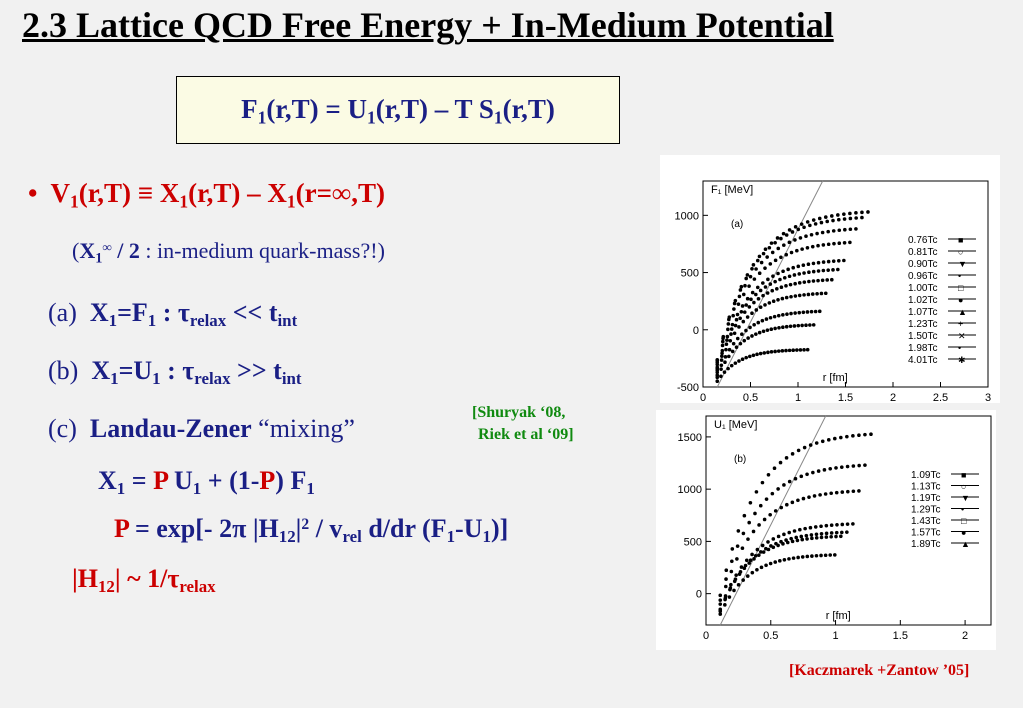  Describe the element at coordinates (519, 412) in the screenshot. I see `shuryak-citation-line1: [Shuryak ‘08,` at that location.